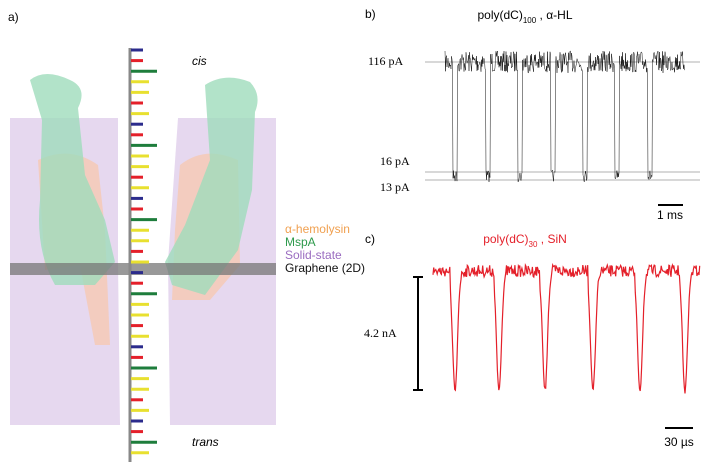 Image resolution: width=704 pixels, height=468 pixels. I want to click on cis-label: cis, so click(199, 61).